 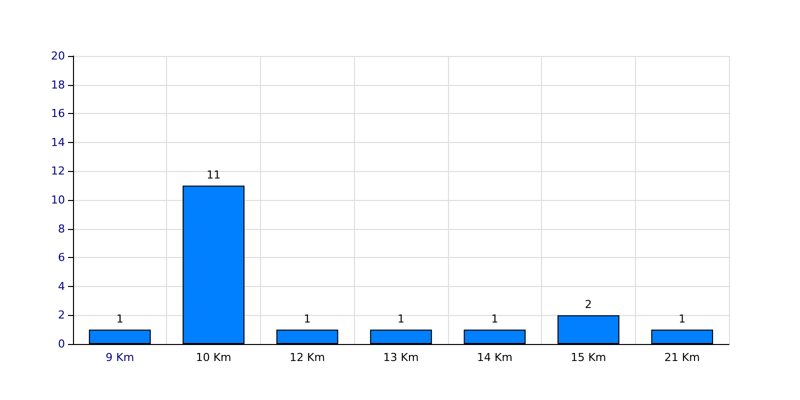 What do you see at coordinates (58, 200) in the screenshot?
I see `y-tick-label: 10` at bounding box center [58, 200].